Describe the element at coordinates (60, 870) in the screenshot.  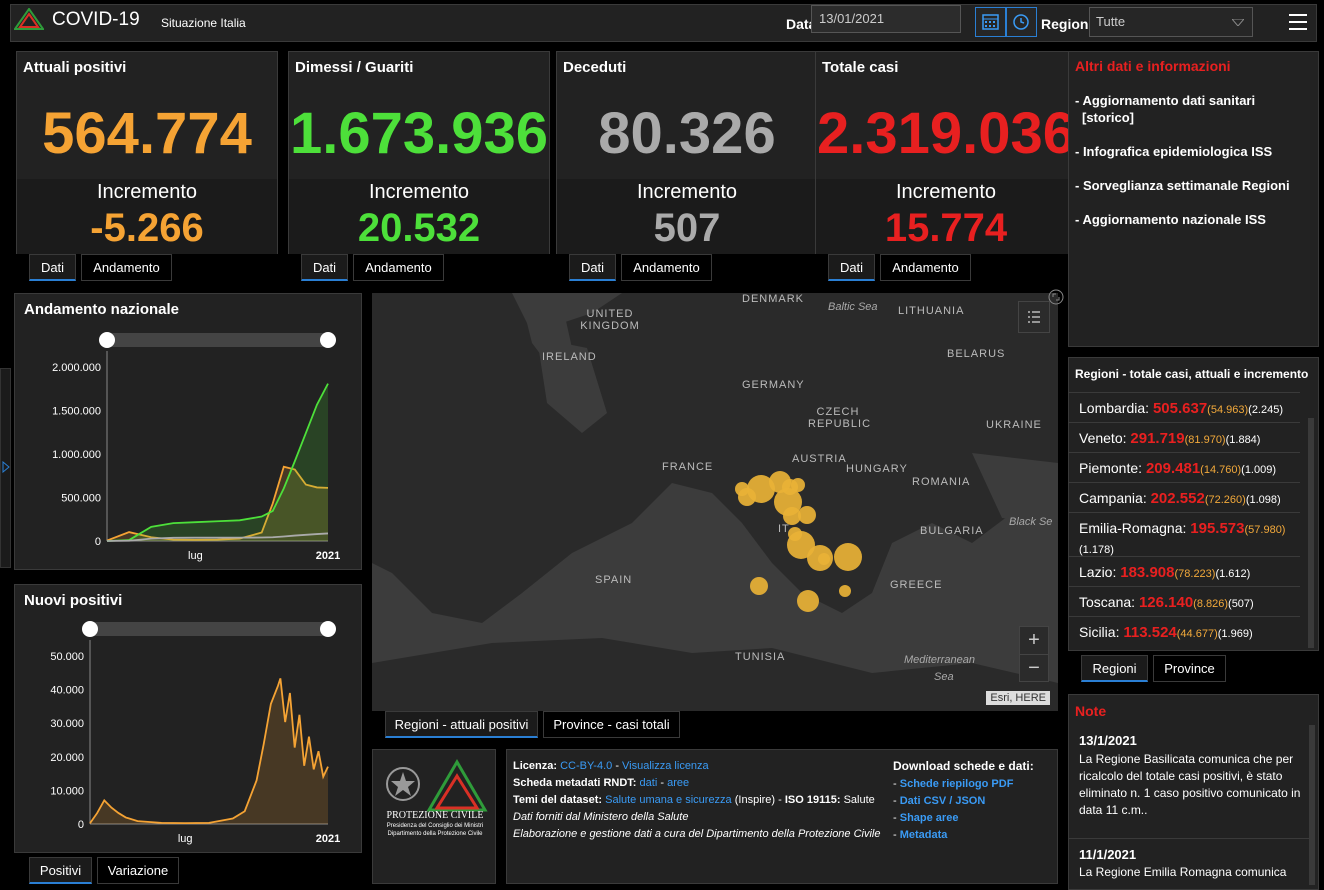
I see `tab-positivi: Positivi` at that location.